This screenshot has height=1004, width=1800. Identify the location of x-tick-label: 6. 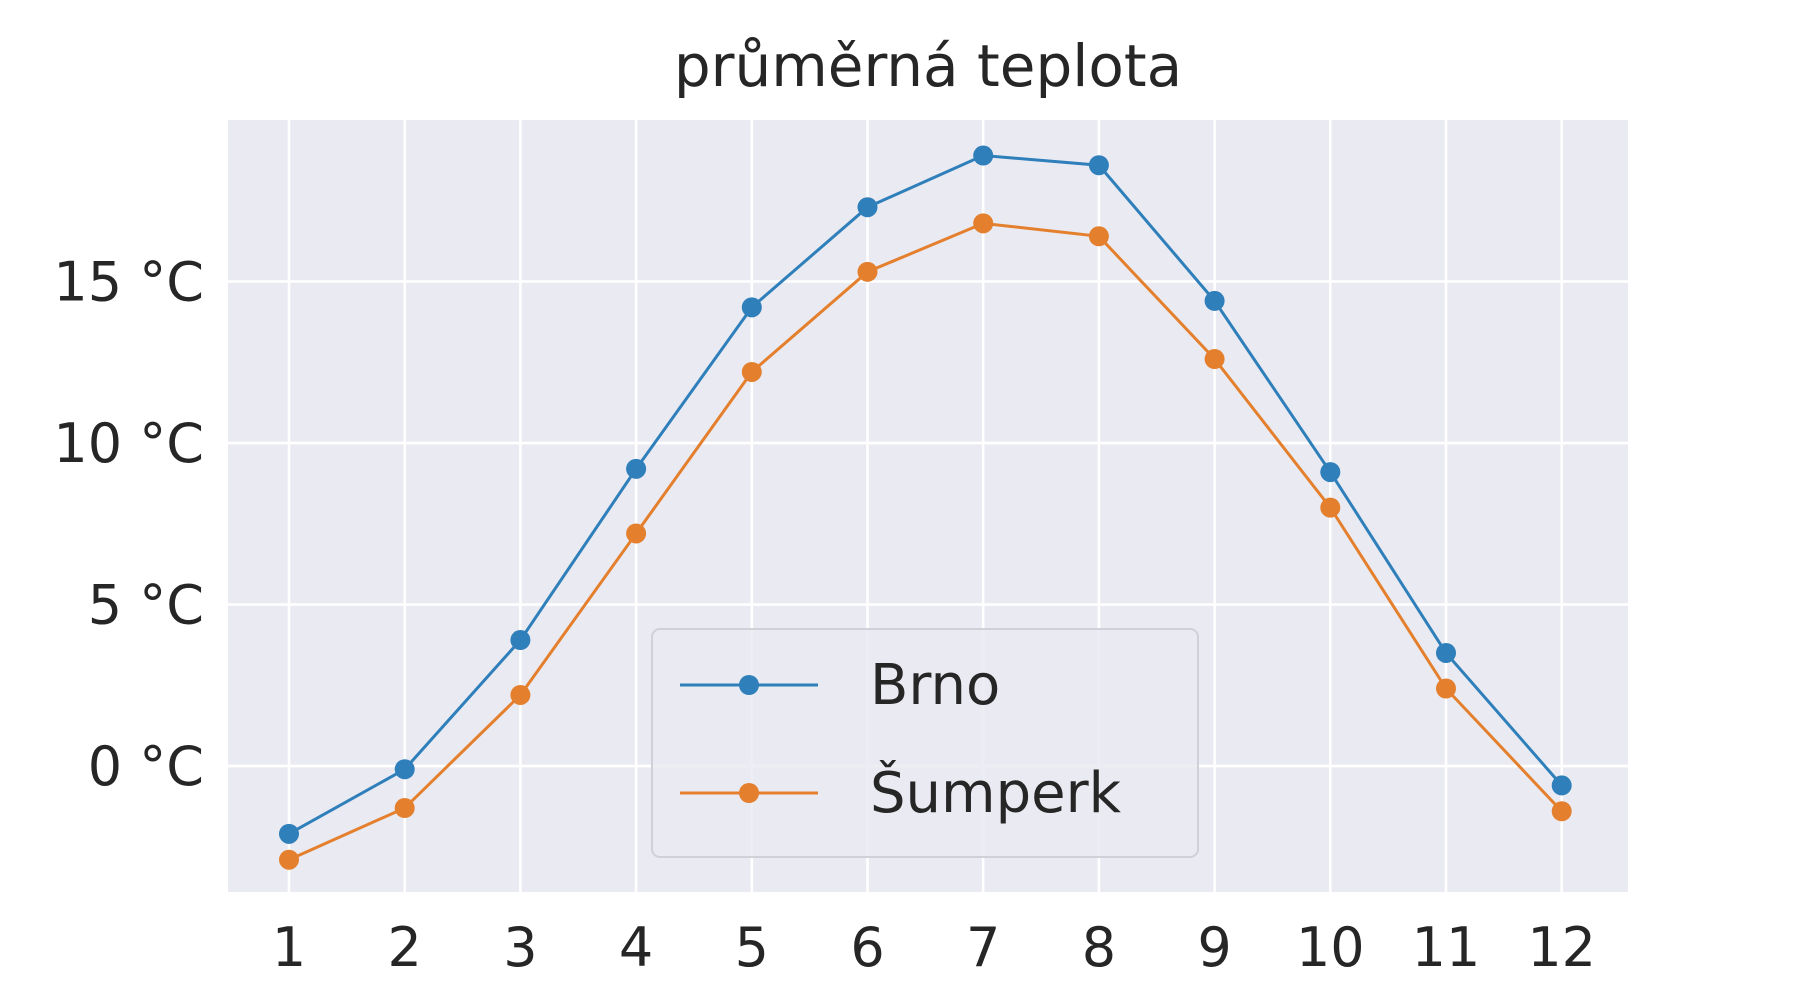
(867, 947).